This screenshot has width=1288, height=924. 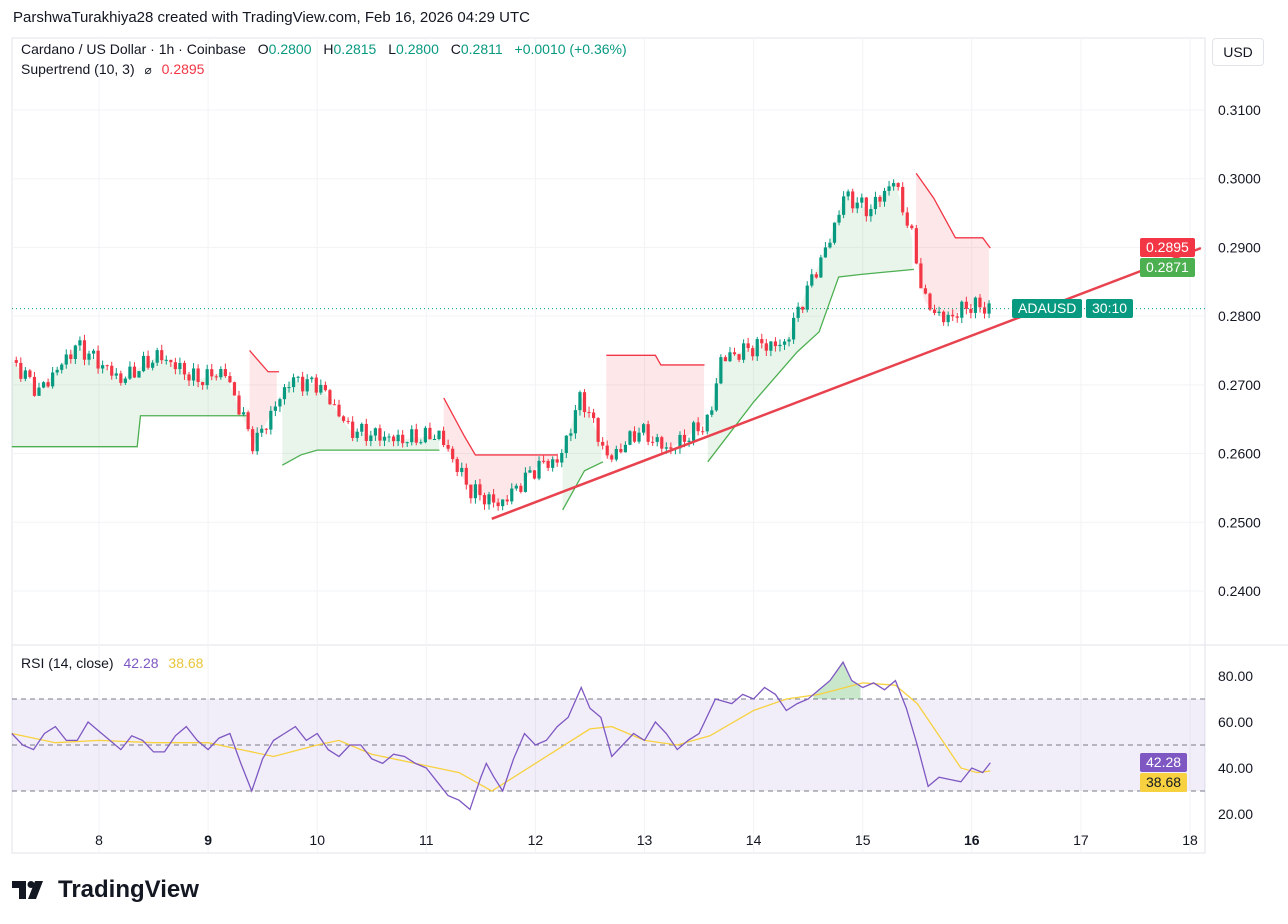 I want to click on rsi-label: RSI (14, close), so click(x=67, y=663).